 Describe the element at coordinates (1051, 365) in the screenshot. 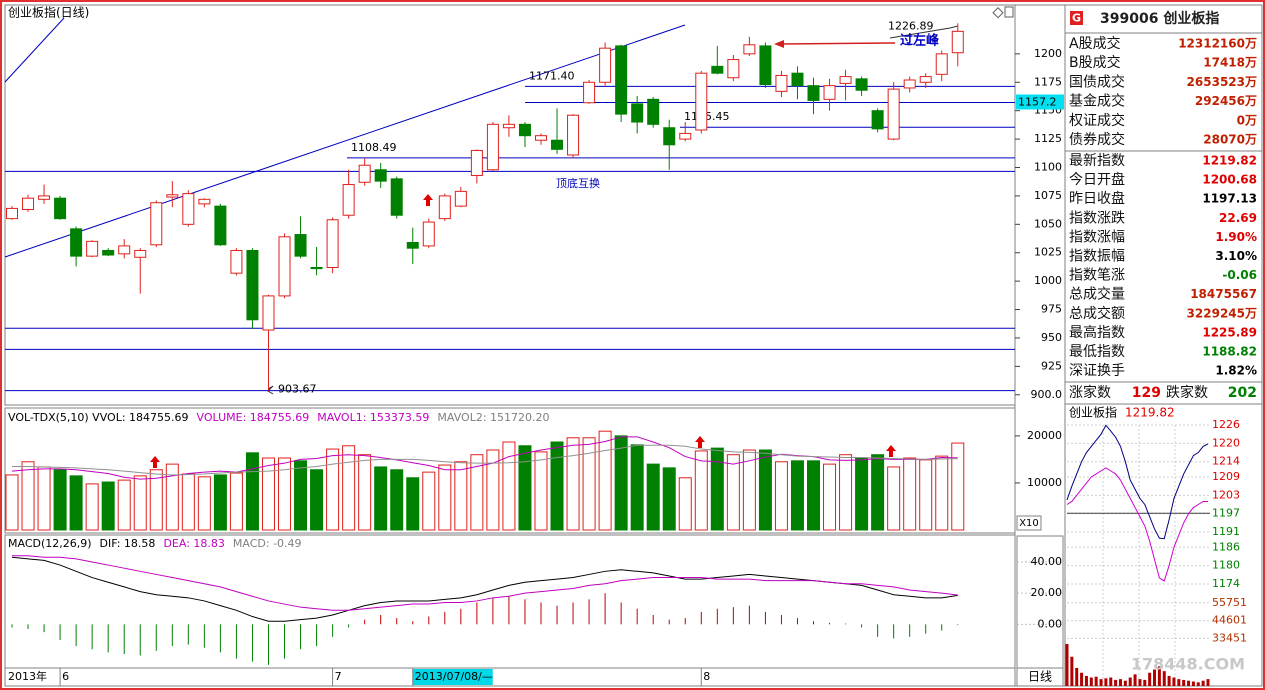

I see `y-tick-label: 925` at that location.